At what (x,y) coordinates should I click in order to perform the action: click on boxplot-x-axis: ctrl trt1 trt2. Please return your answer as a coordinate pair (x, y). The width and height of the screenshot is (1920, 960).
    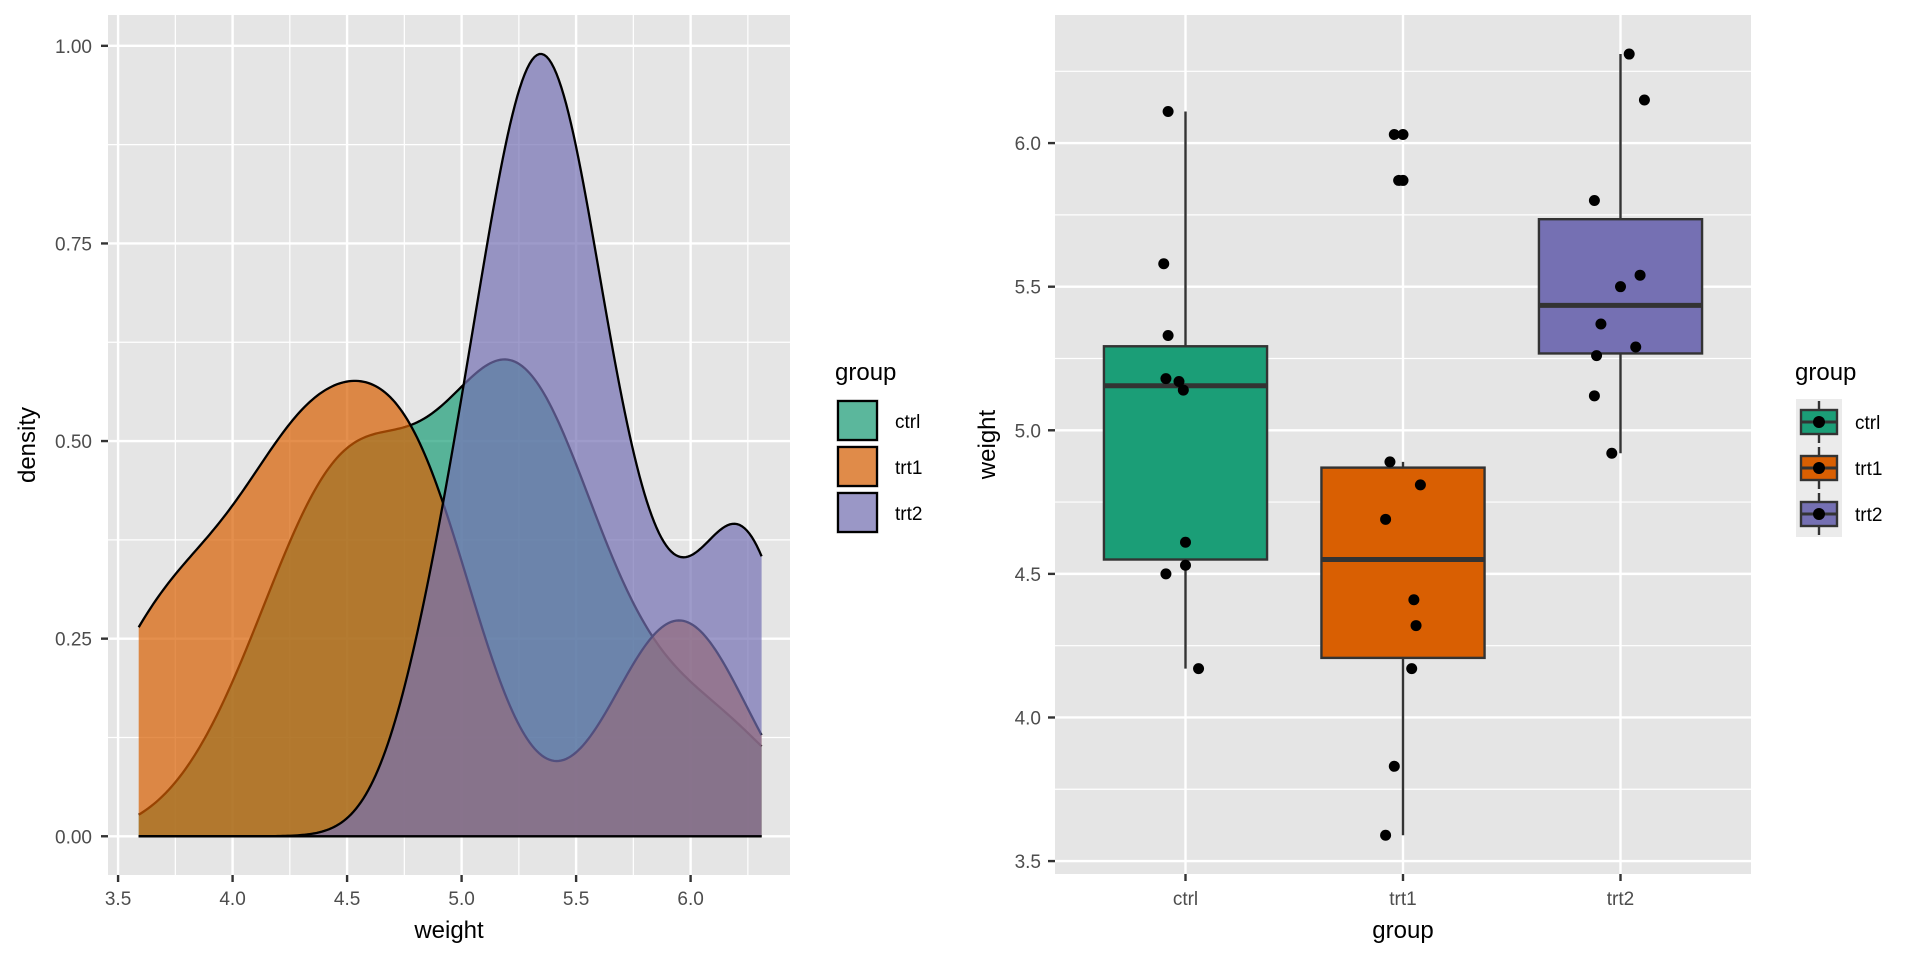
    Looking at the image, I should click on (1403, 892).